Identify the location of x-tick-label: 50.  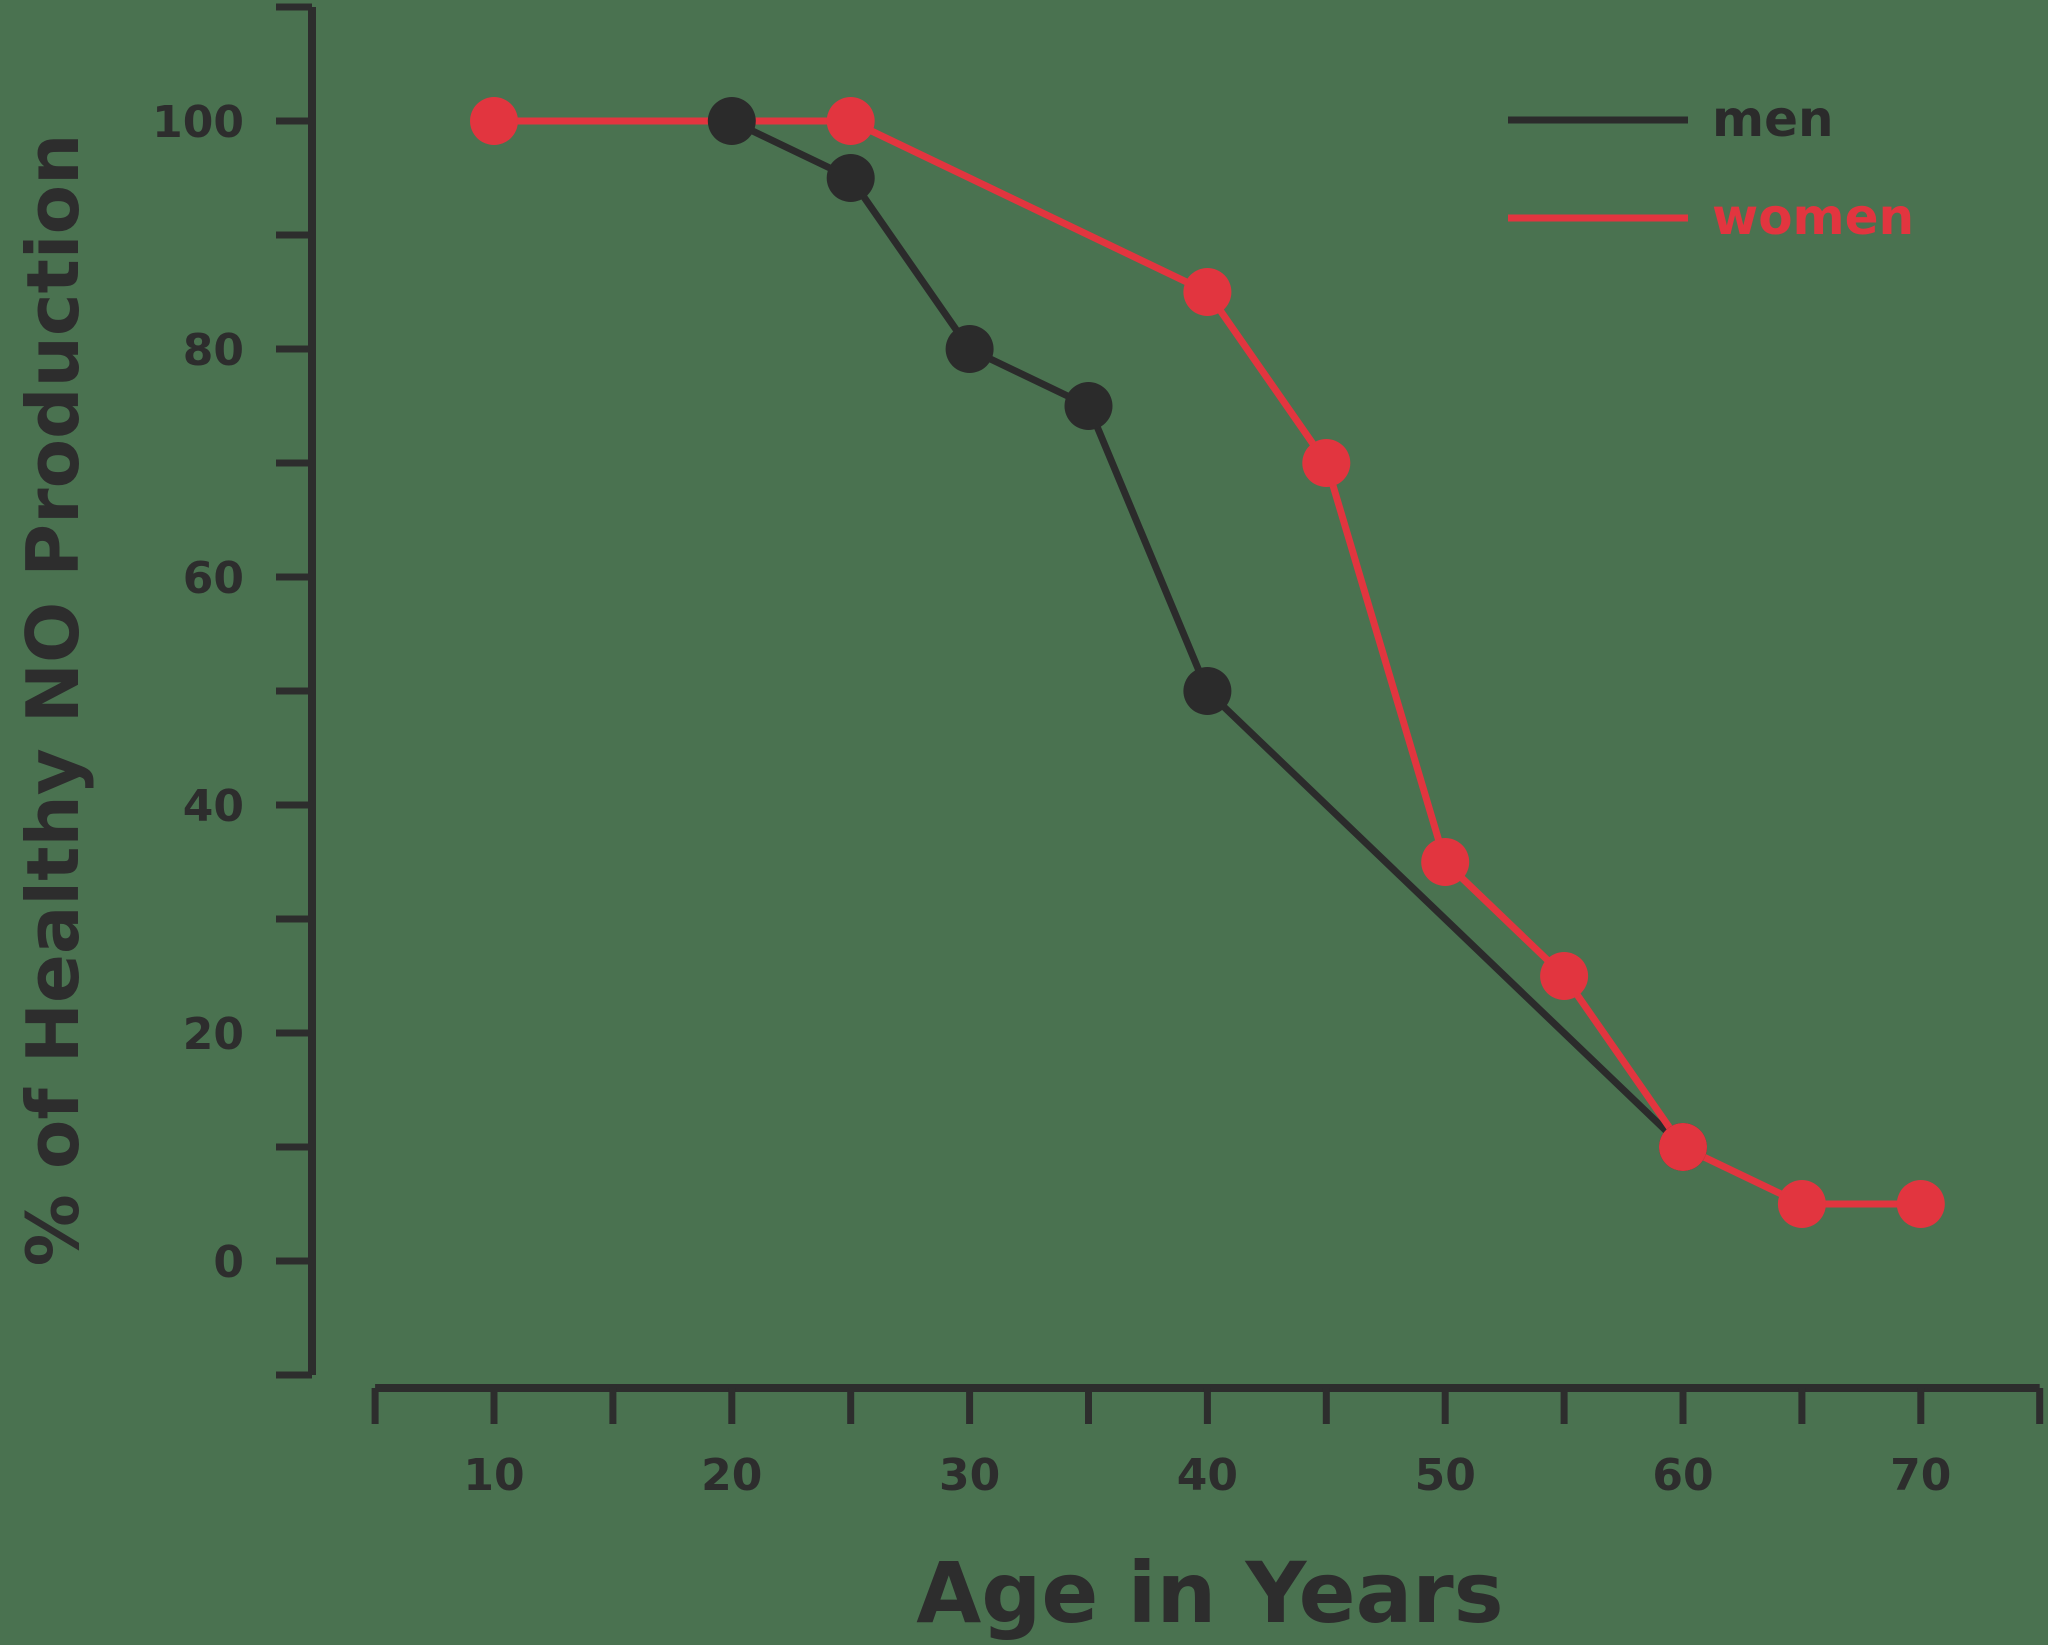
(1445, 1475).